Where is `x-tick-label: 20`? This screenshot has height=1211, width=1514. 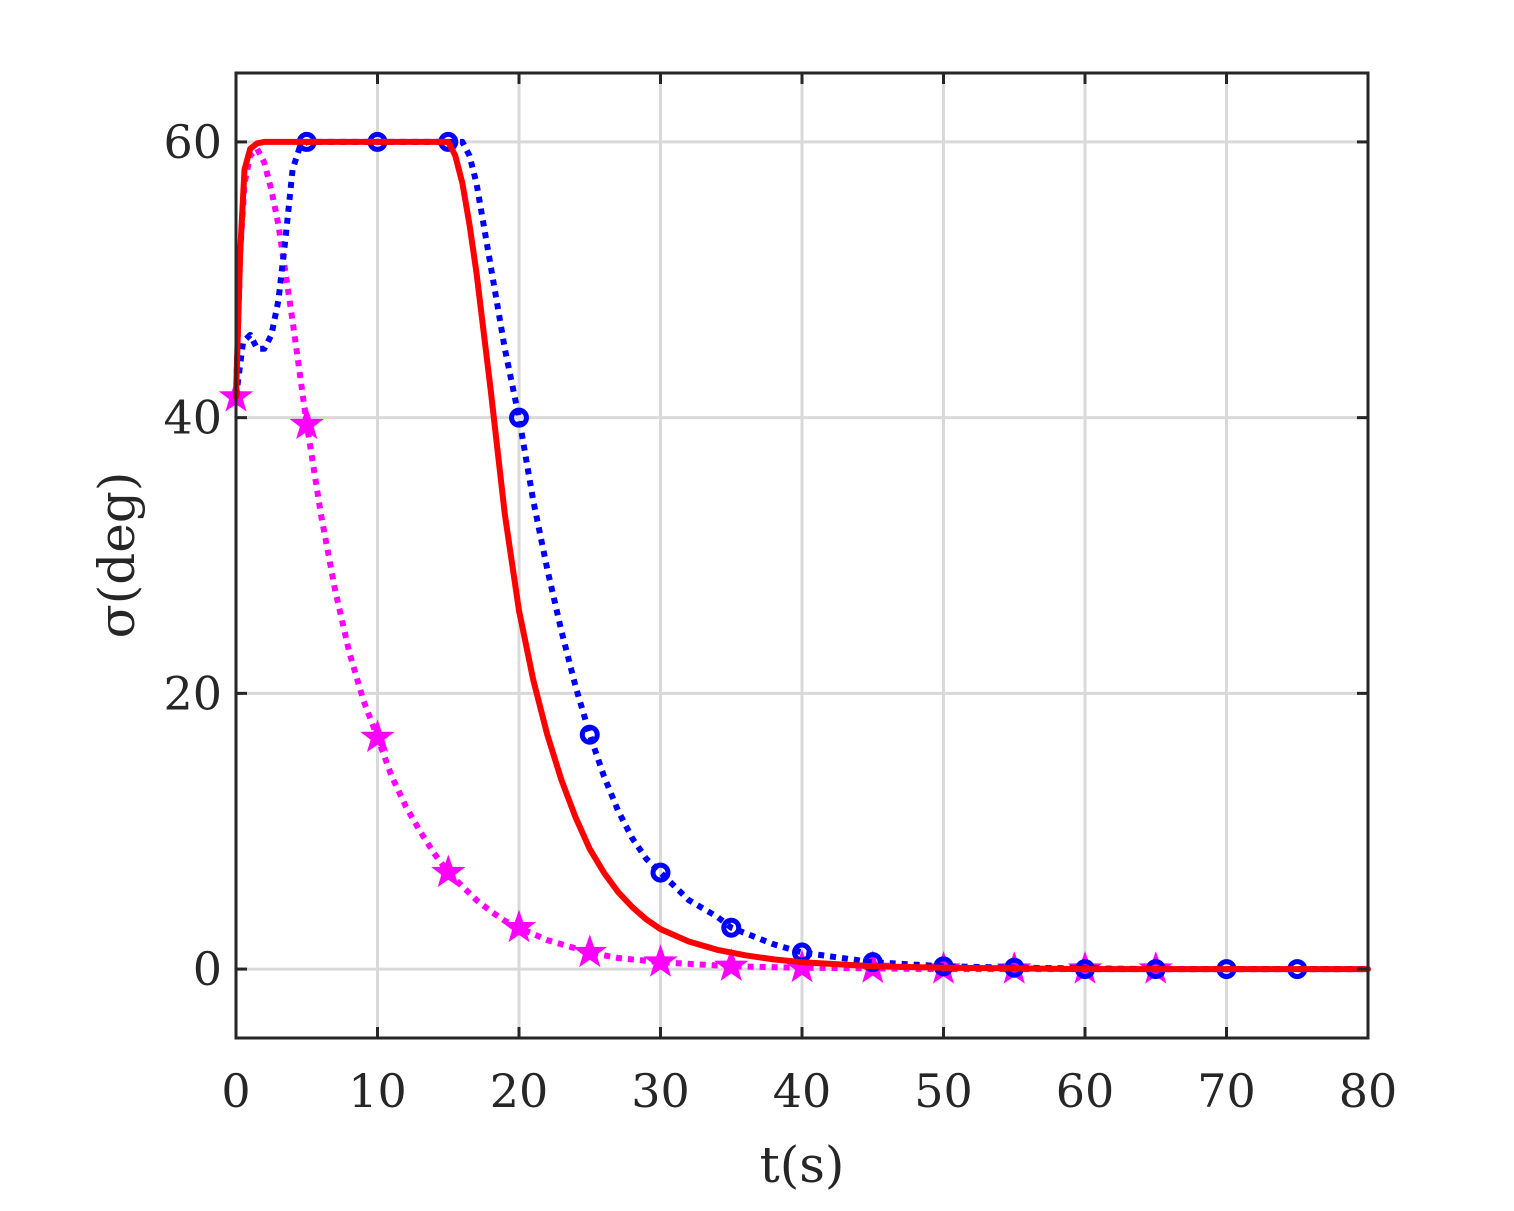
x-tick-label: 20 is located at coordinates (519, 1091).